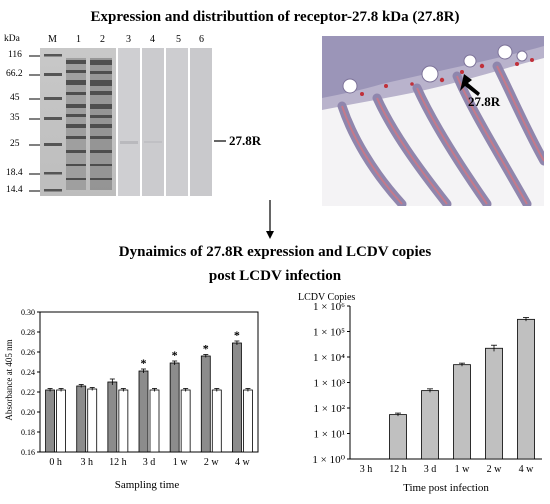 The image size is (550, 504). Describe the element at coordinates (326, 297) in the screenshot. I see `lcdv-chart-title: LCDV Copies` at that location.